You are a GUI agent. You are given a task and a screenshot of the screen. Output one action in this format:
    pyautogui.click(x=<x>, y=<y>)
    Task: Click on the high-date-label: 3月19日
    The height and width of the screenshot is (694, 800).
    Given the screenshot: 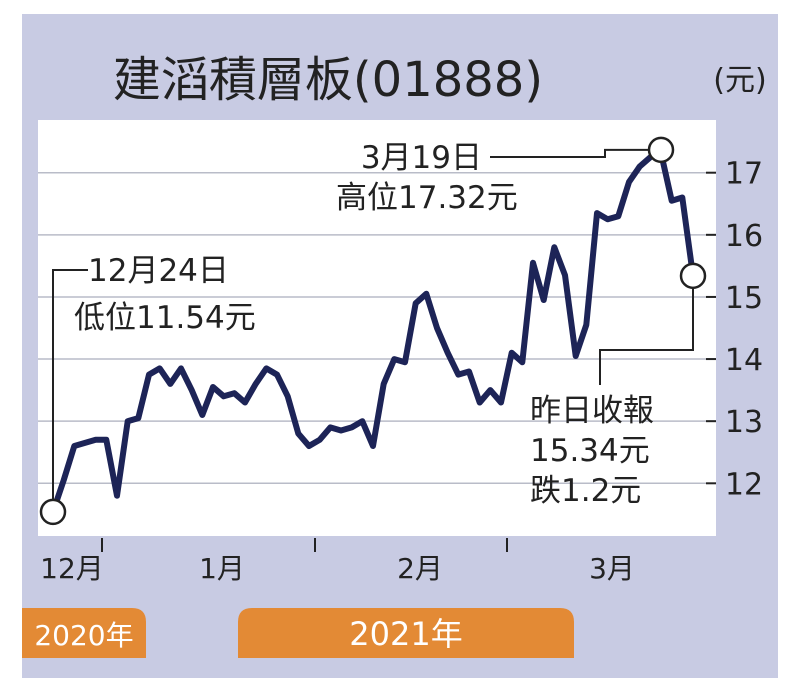 What is the action you would take?
    pyautogui.click(x=421, y=158)
    